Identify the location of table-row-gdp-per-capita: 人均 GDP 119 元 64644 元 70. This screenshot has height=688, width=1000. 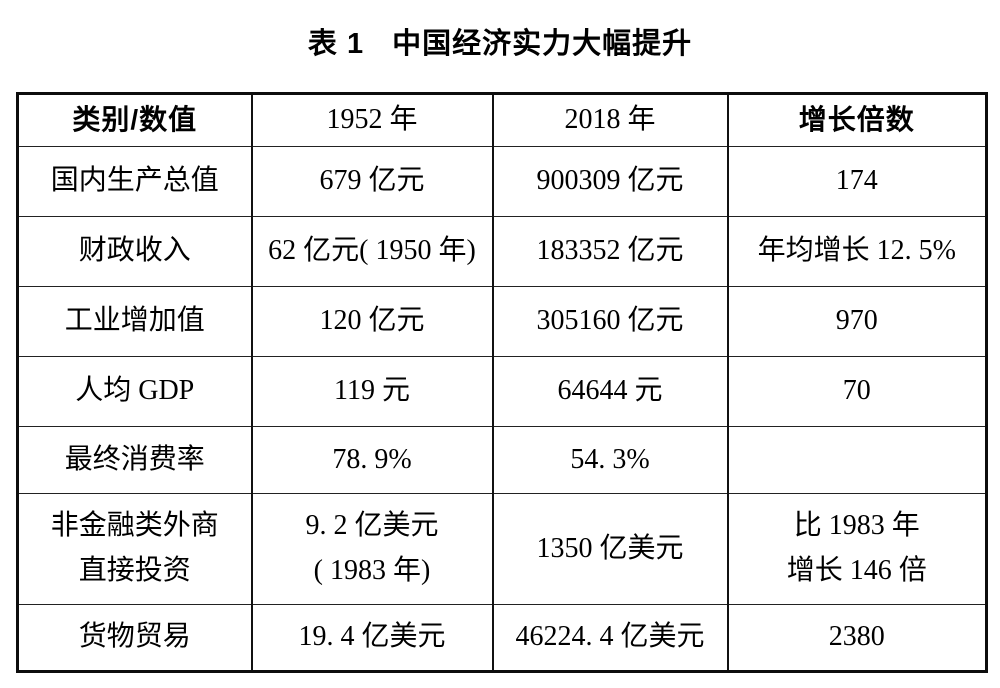
(501, 391).